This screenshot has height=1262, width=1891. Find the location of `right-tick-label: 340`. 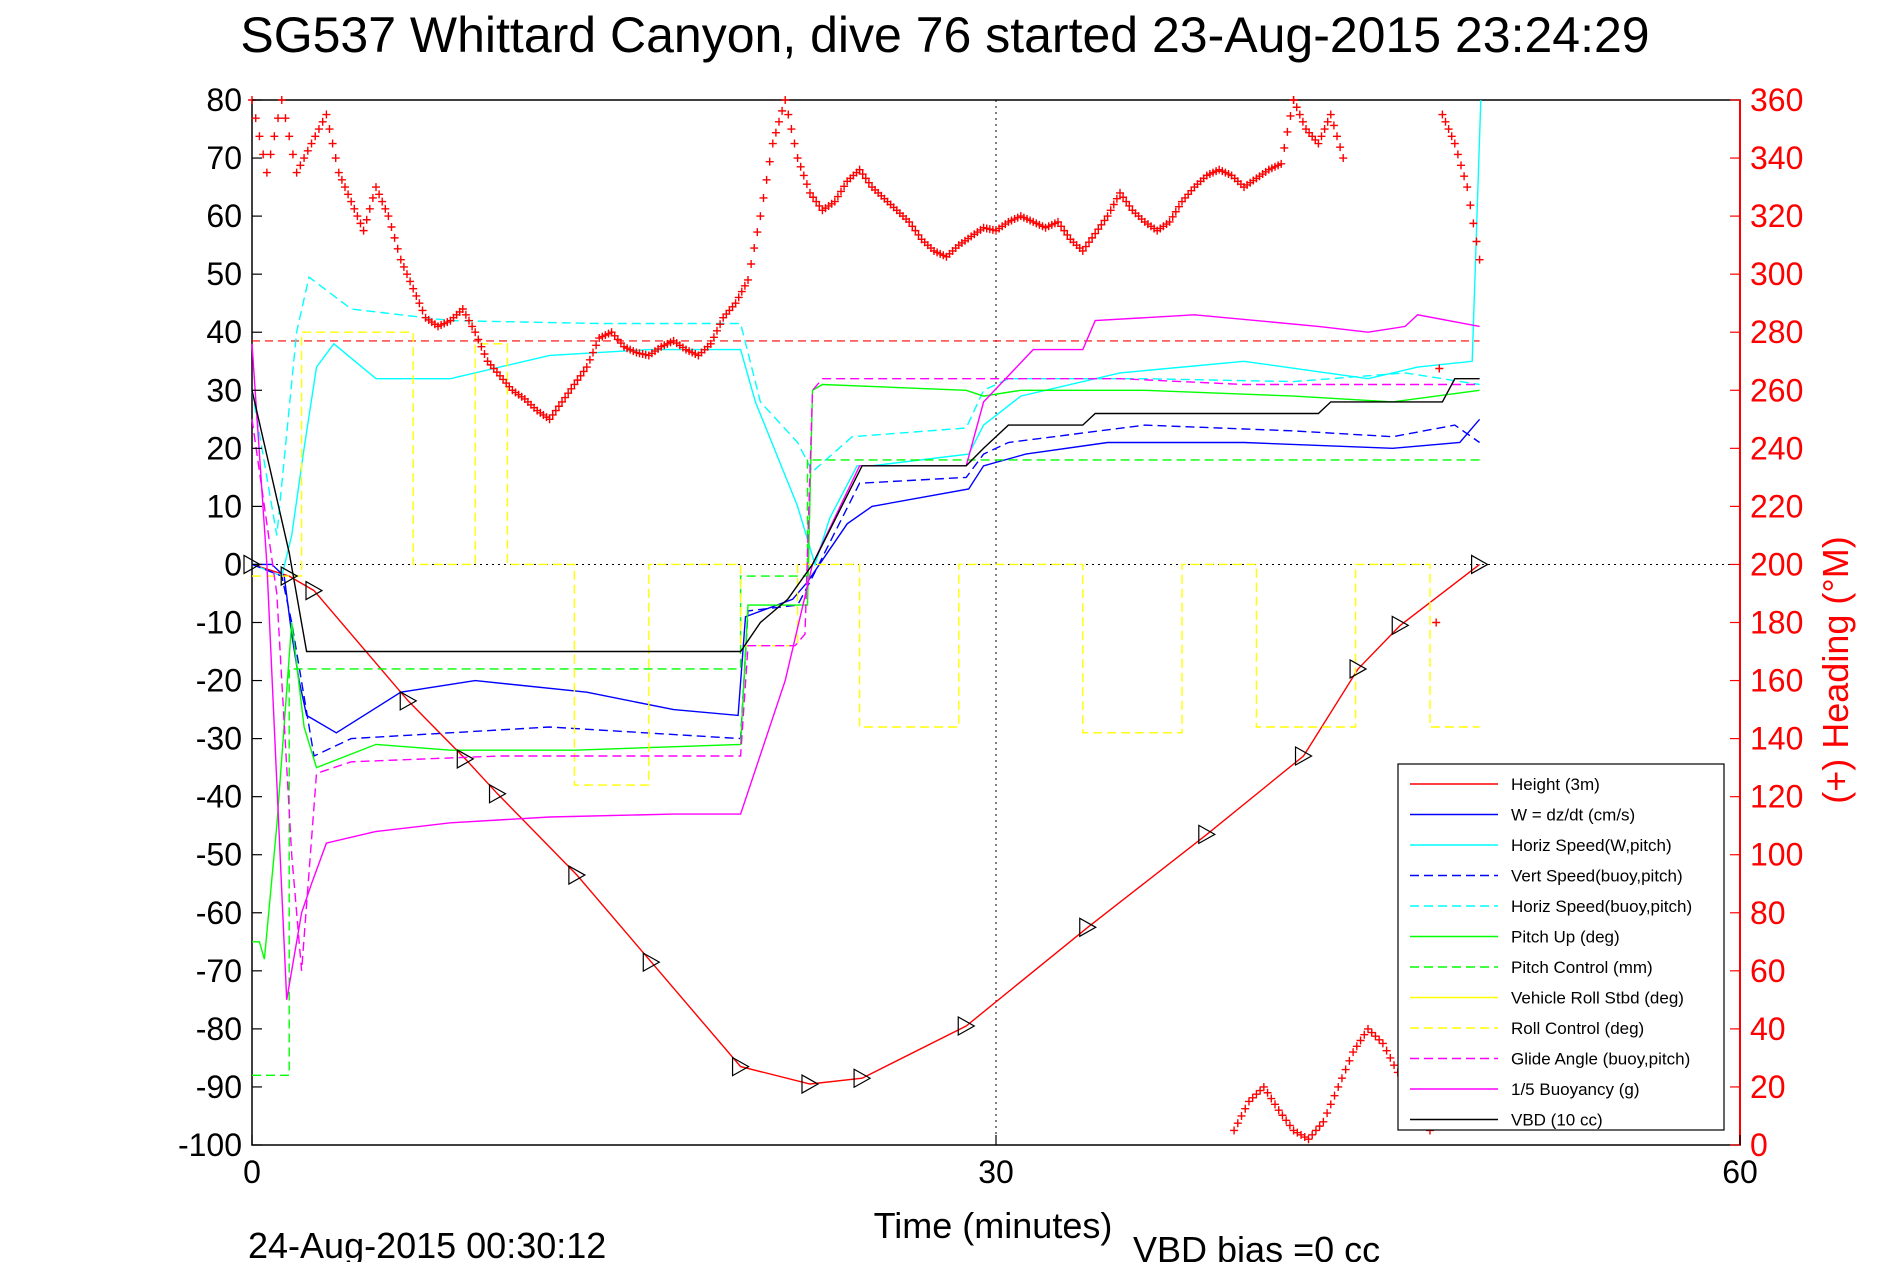

right-tick-label: 340 is located at coordinates (1776, 158).